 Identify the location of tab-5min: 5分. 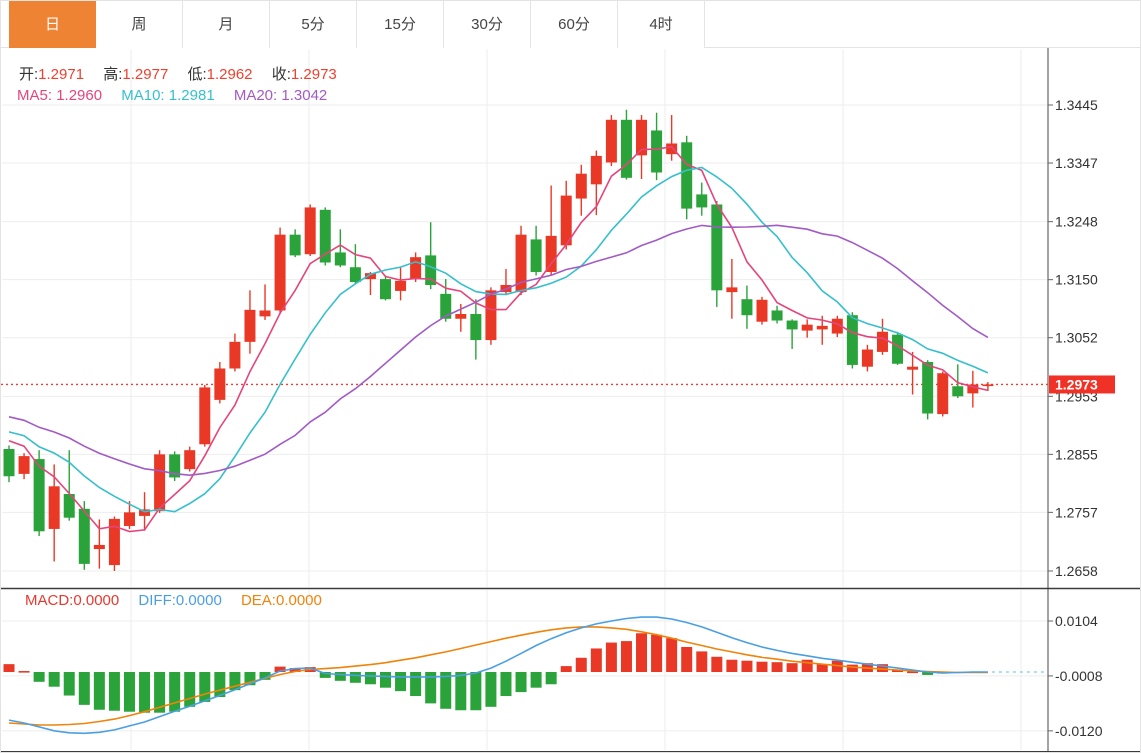
(313, 24).